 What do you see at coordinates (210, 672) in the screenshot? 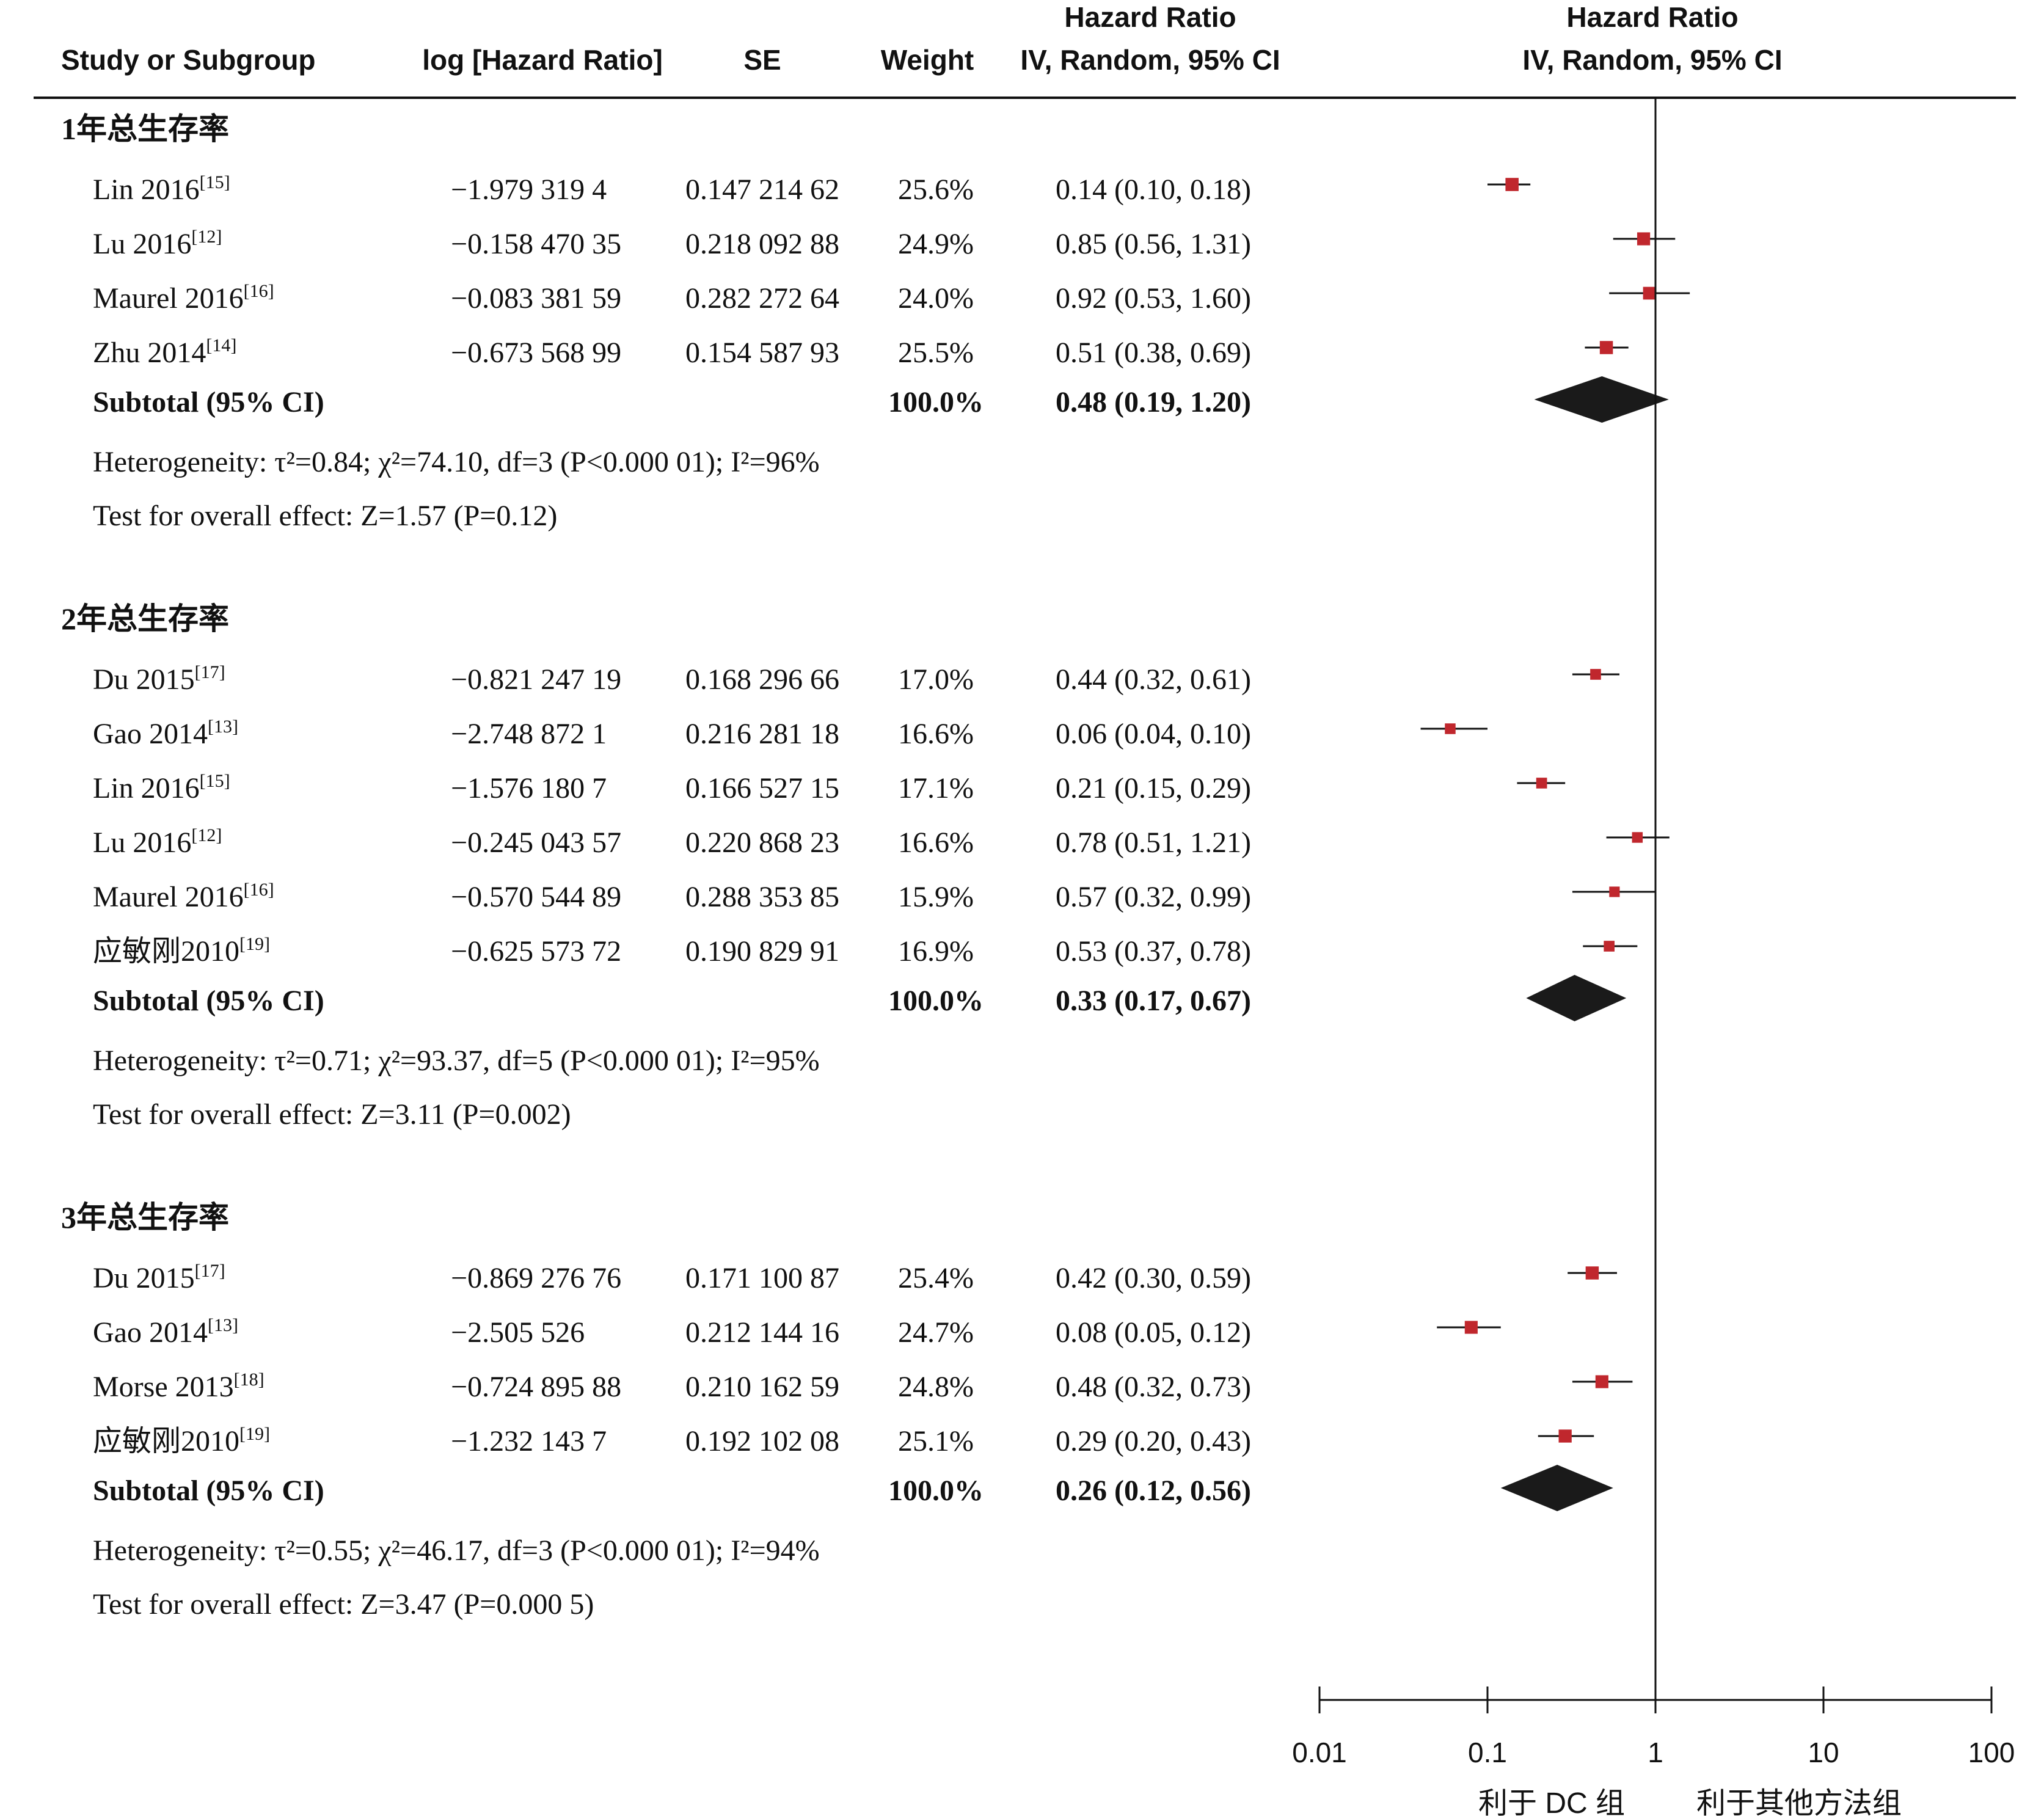
I see `study-reference: [17]` at bounding box center [210, 672].